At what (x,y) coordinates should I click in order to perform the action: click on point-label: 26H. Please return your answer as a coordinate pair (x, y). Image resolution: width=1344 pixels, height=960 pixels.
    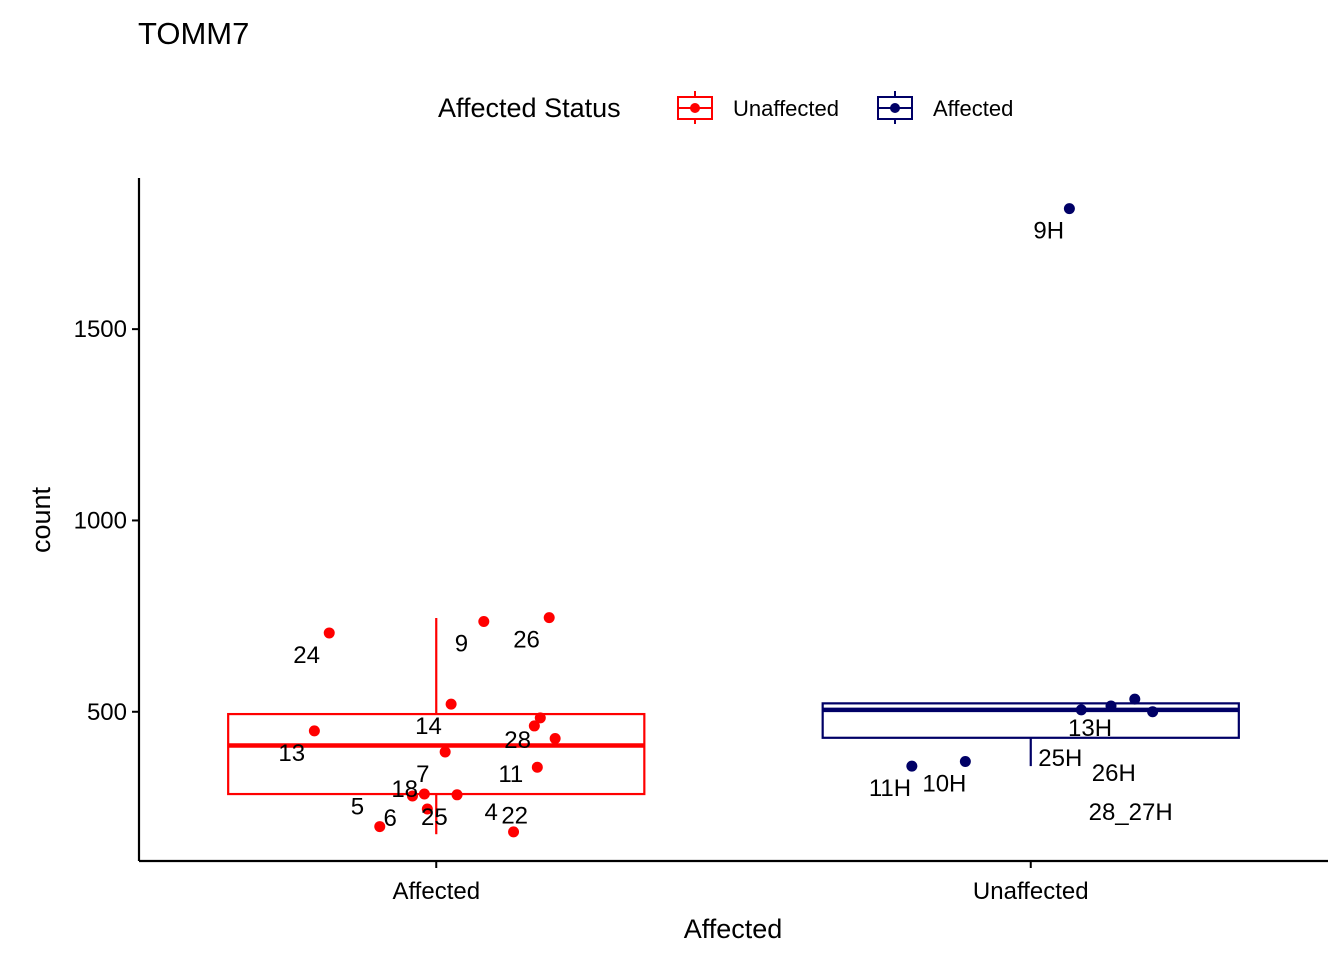
    Looking at the image, I should click on (1114, 773).